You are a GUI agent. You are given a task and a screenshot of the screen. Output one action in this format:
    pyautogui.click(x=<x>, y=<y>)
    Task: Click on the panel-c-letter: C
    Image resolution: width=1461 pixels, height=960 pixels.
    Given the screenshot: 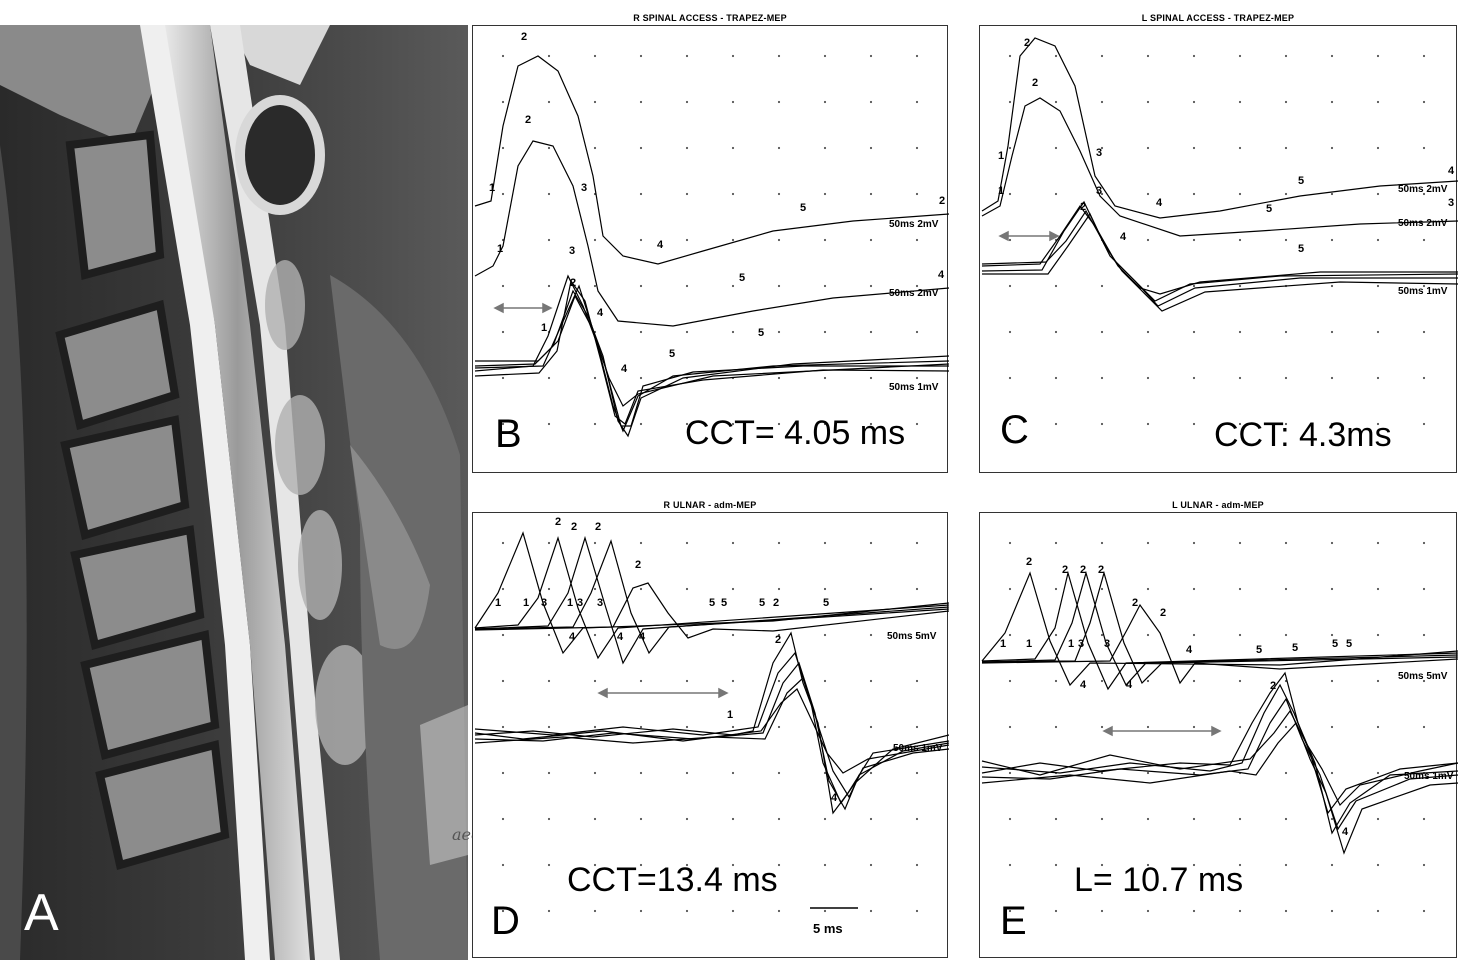 What is the action you would take?
    pyautogui.click(x=1014, y=430)
    